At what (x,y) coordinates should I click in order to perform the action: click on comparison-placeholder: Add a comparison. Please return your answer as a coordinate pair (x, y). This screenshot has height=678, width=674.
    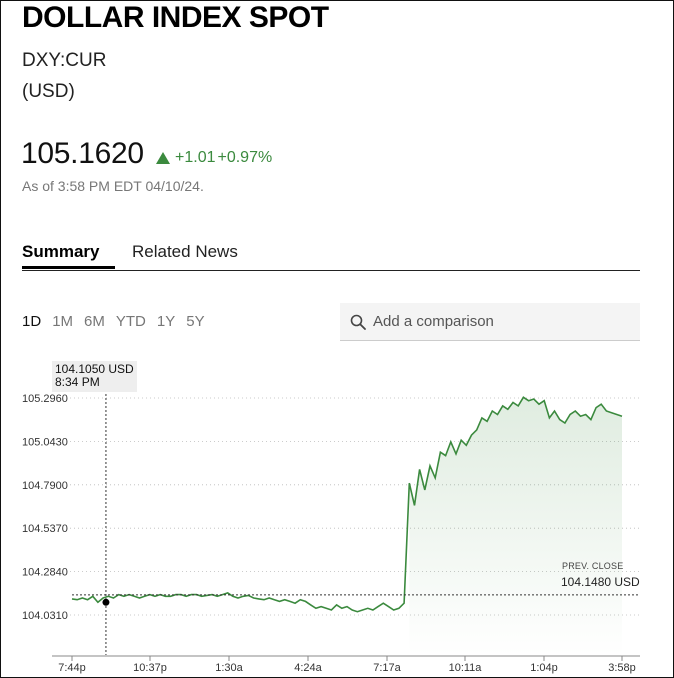
    Looking at the image, I should click on (433, 321).